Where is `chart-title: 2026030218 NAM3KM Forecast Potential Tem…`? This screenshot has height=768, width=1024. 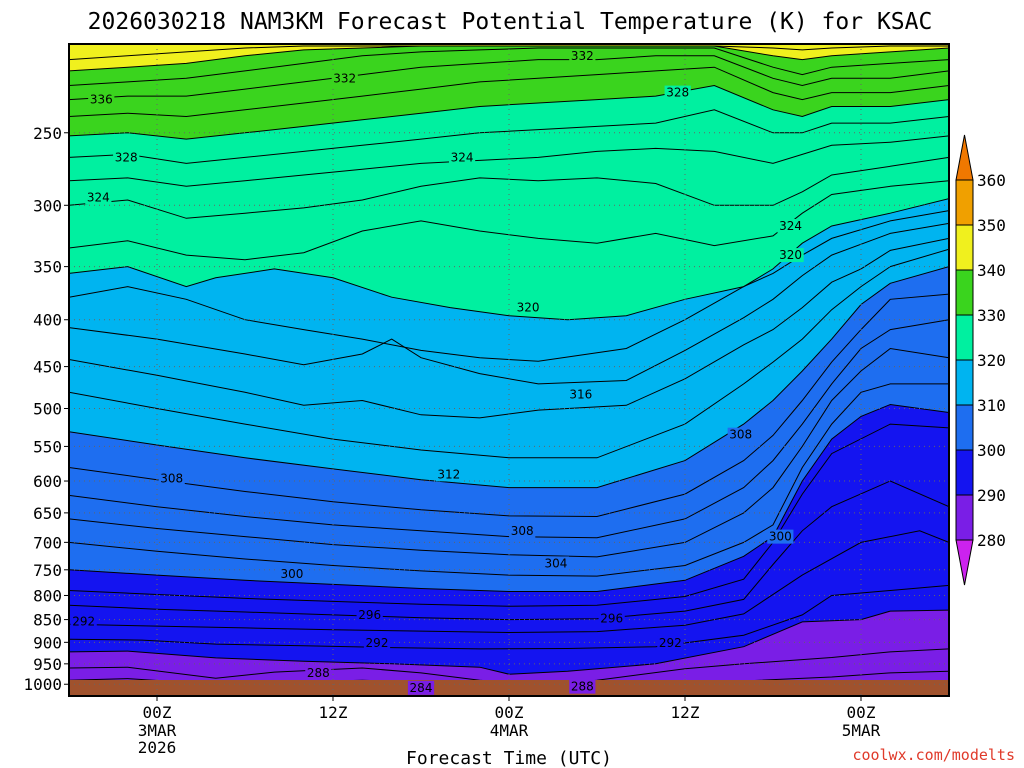
chart-title: 2026030218 NAM3KM Forecast Potential Tem… is located at coordinates (510, 22).